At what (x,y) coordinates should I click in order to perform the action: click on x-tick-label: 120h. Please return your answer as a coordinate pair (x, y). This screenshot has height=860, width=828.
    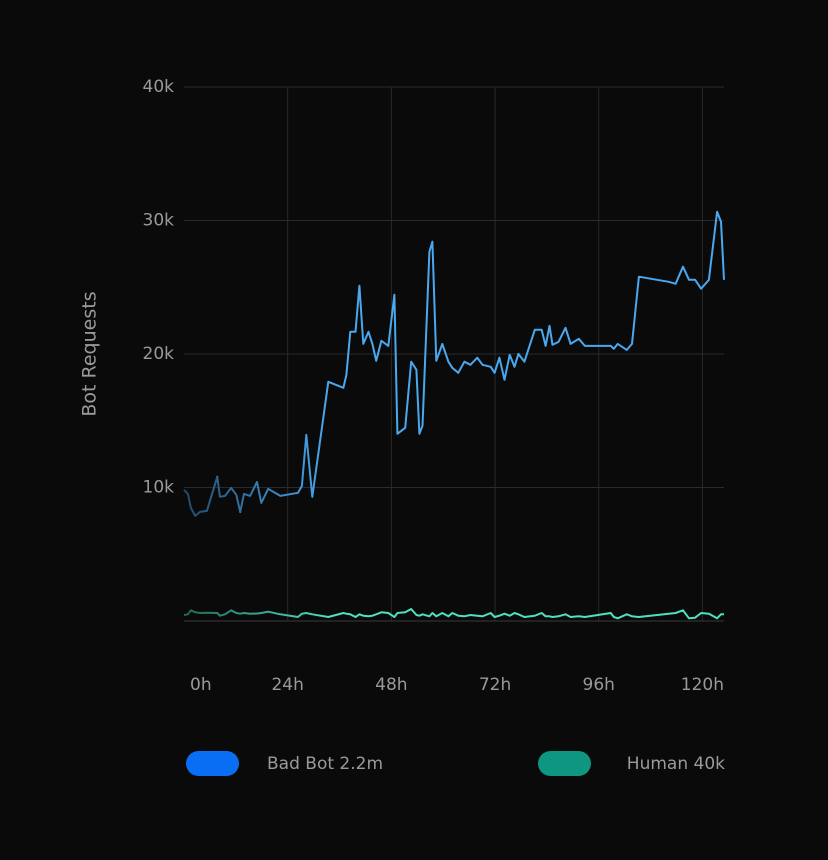
    Looking at the image, I should click on (702, 685).